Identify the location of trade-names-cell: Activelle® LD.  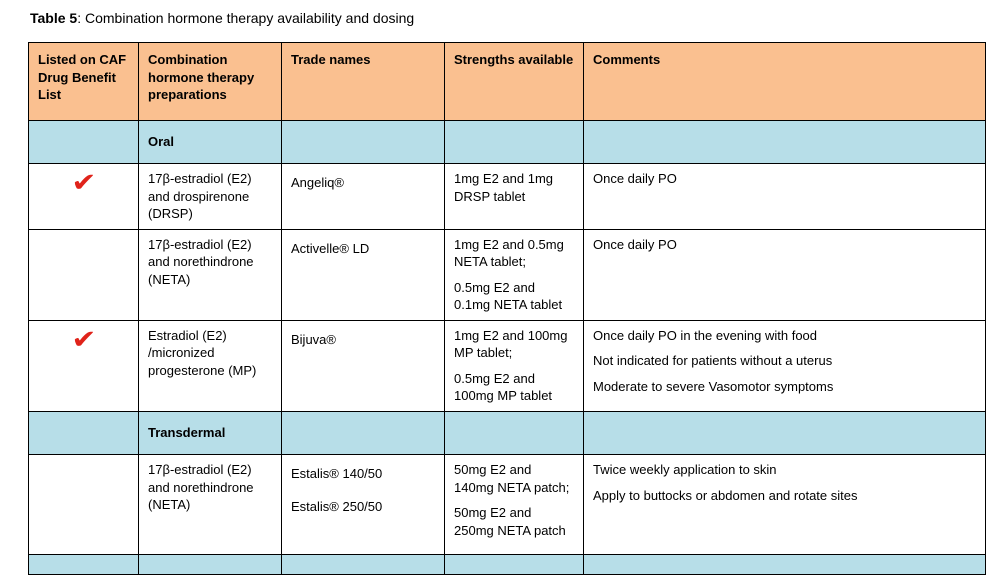
(363, 274).